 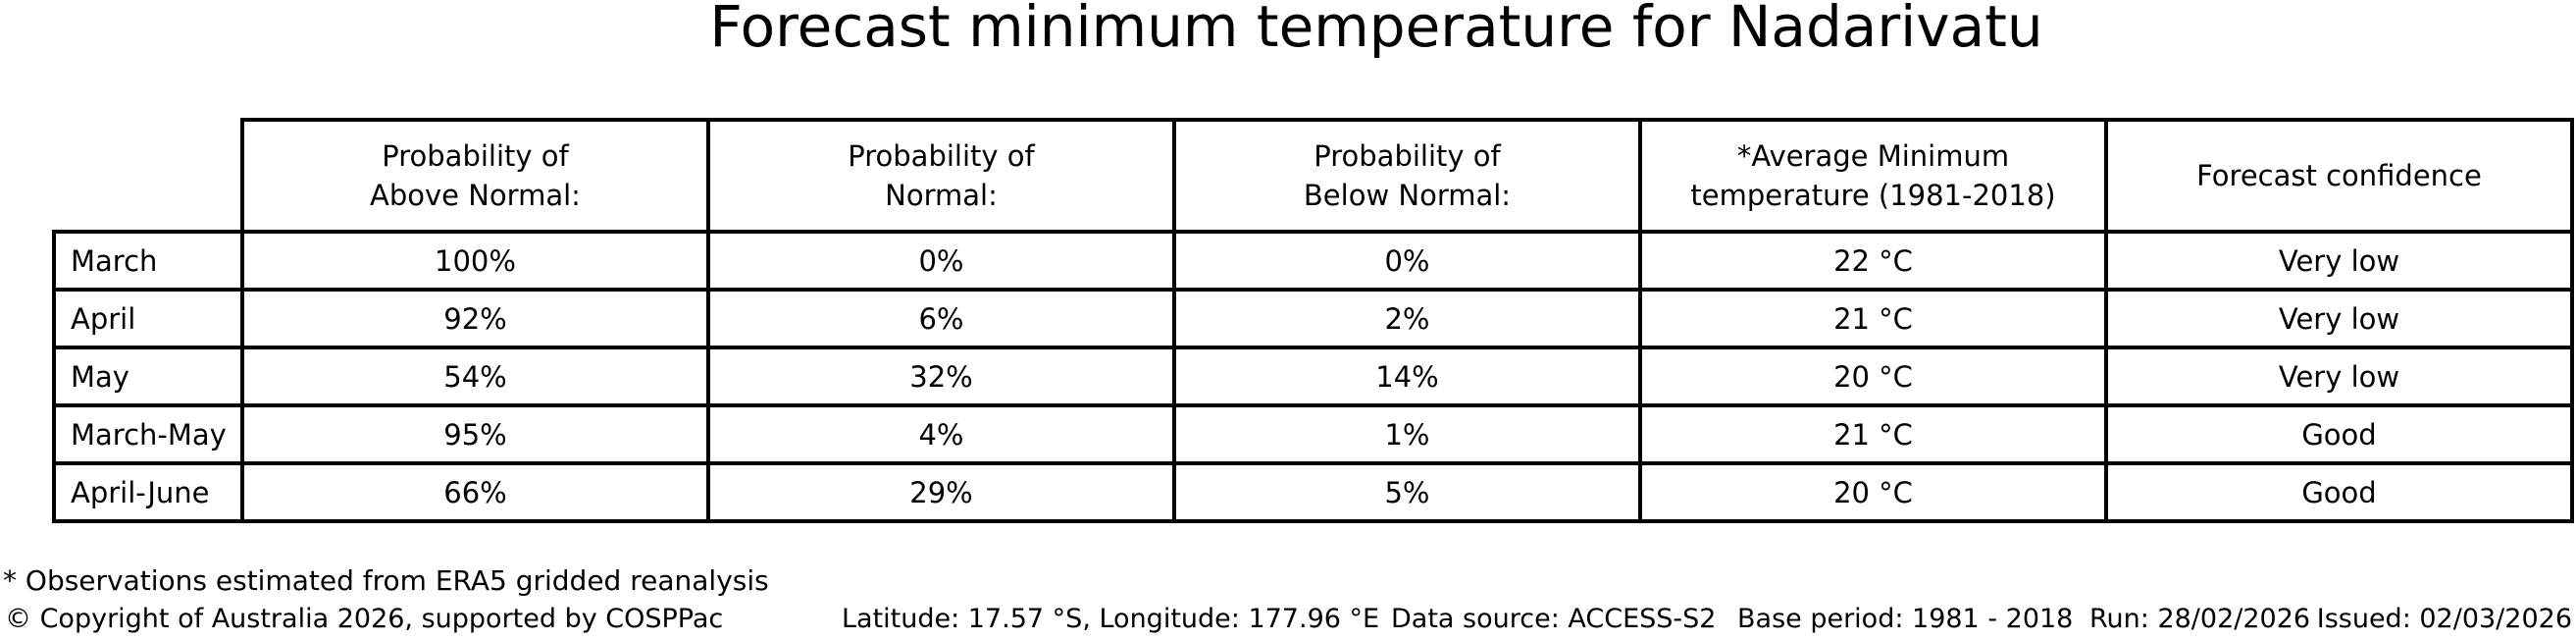 What do you see at coordinates (475, 434) in the screenshot?
I see `cell-above-normal: 95%` at bounding box center [475, 434].